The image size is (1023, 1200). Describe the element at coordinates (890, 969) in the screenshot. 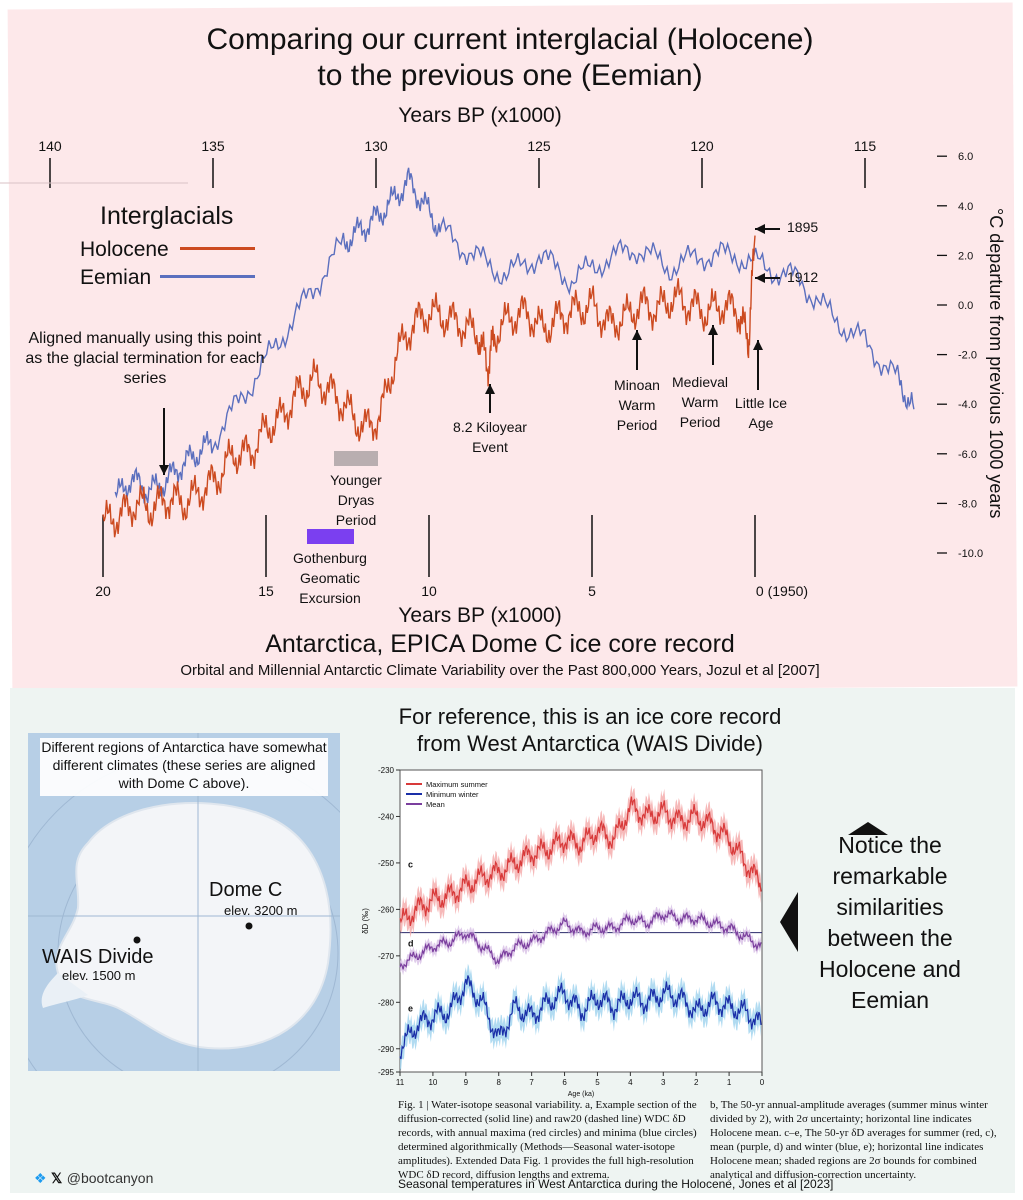

I see `notice-line: Holocene and` at that location.